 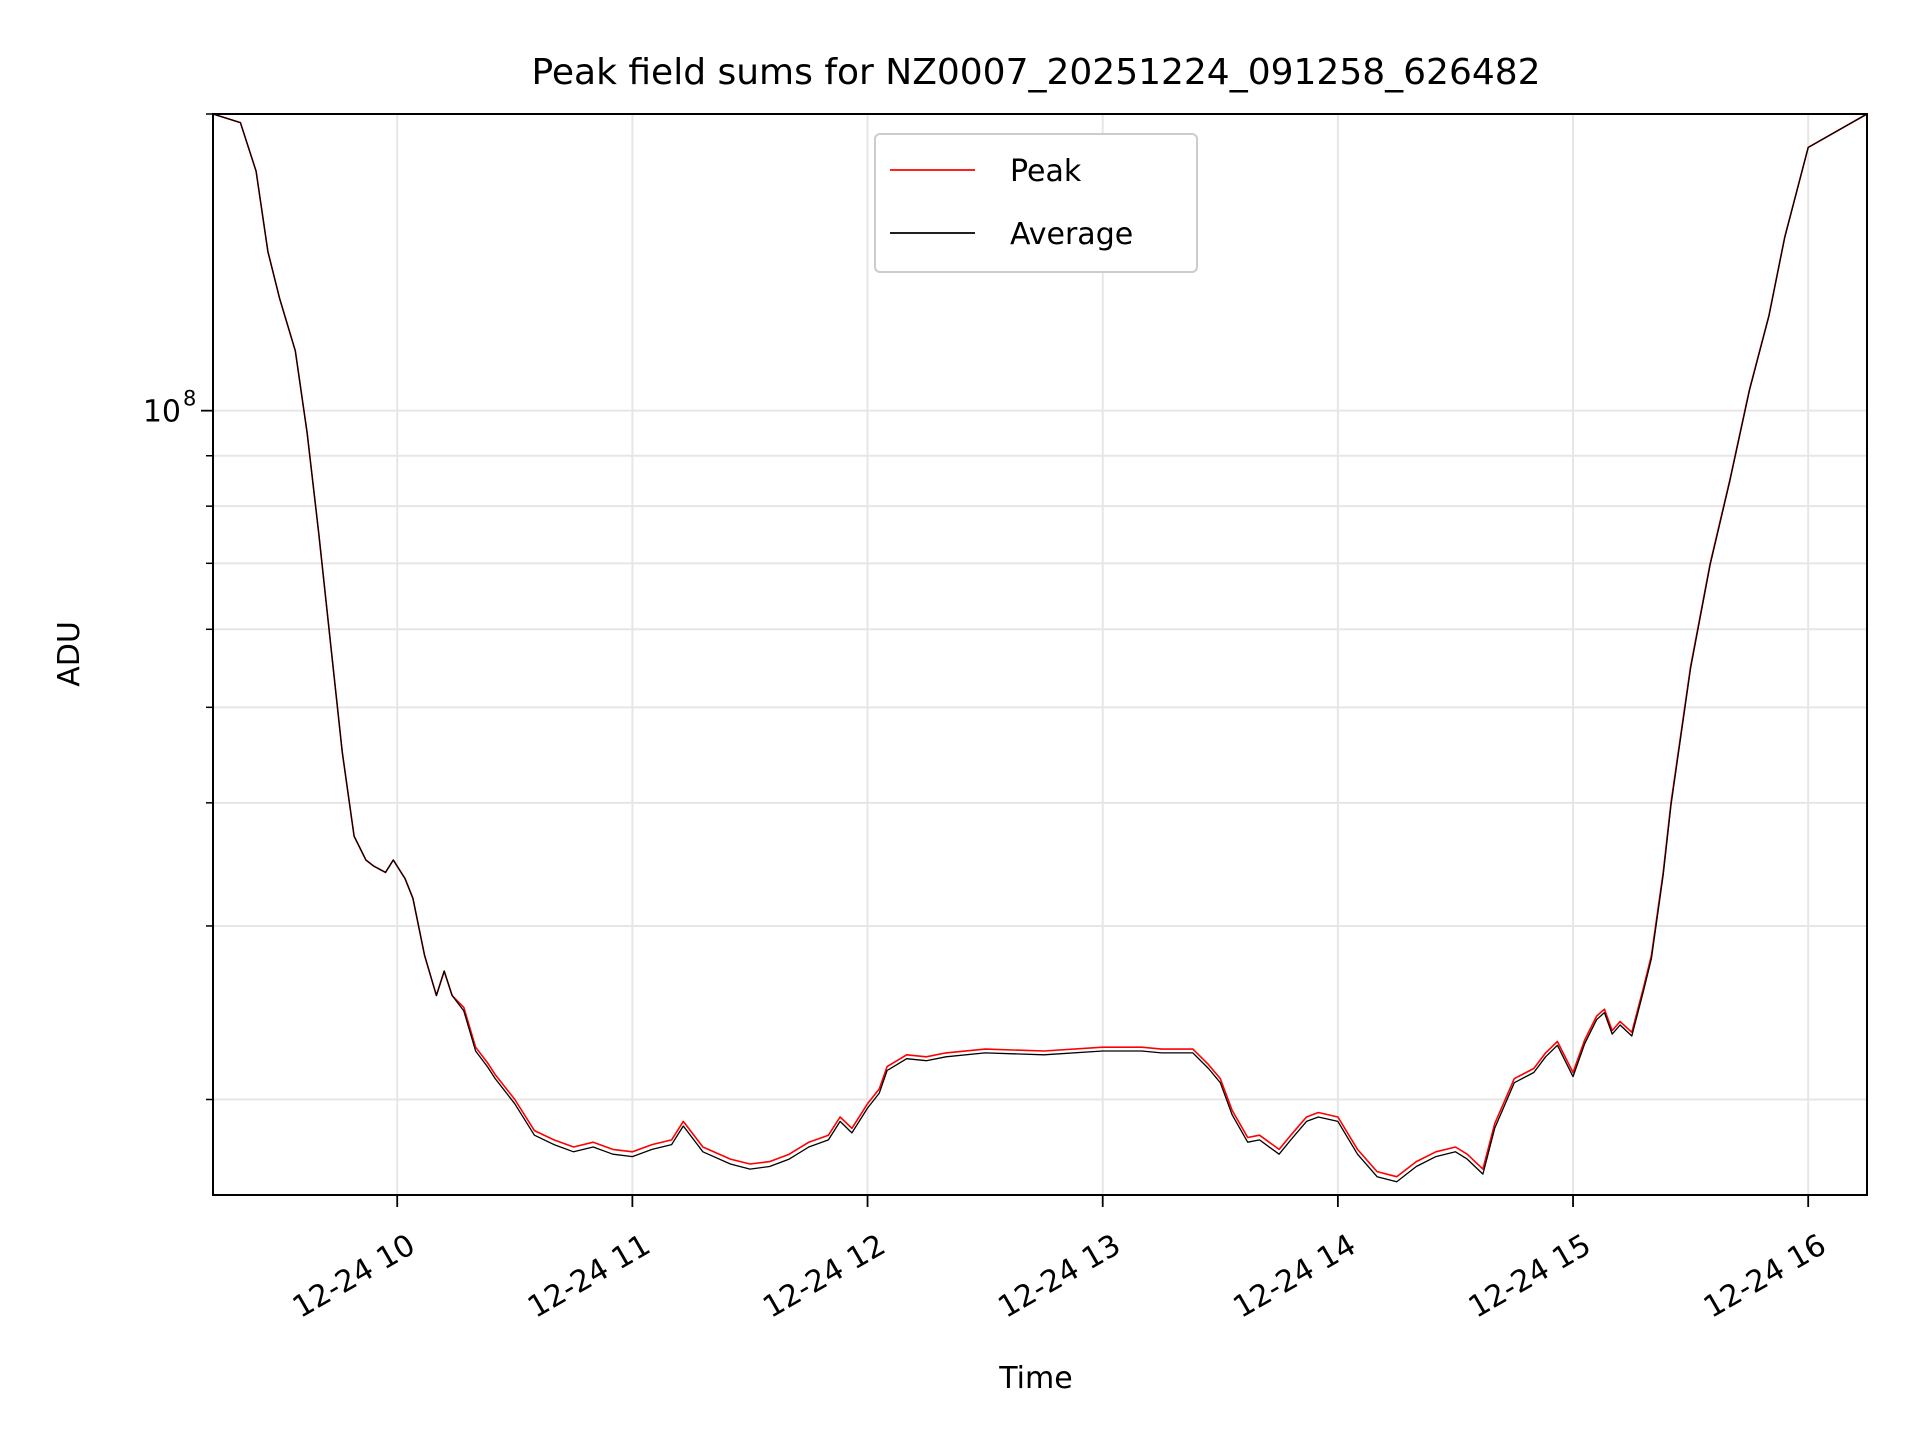 I want to click on legend-box, so click(x=1036, y=203).